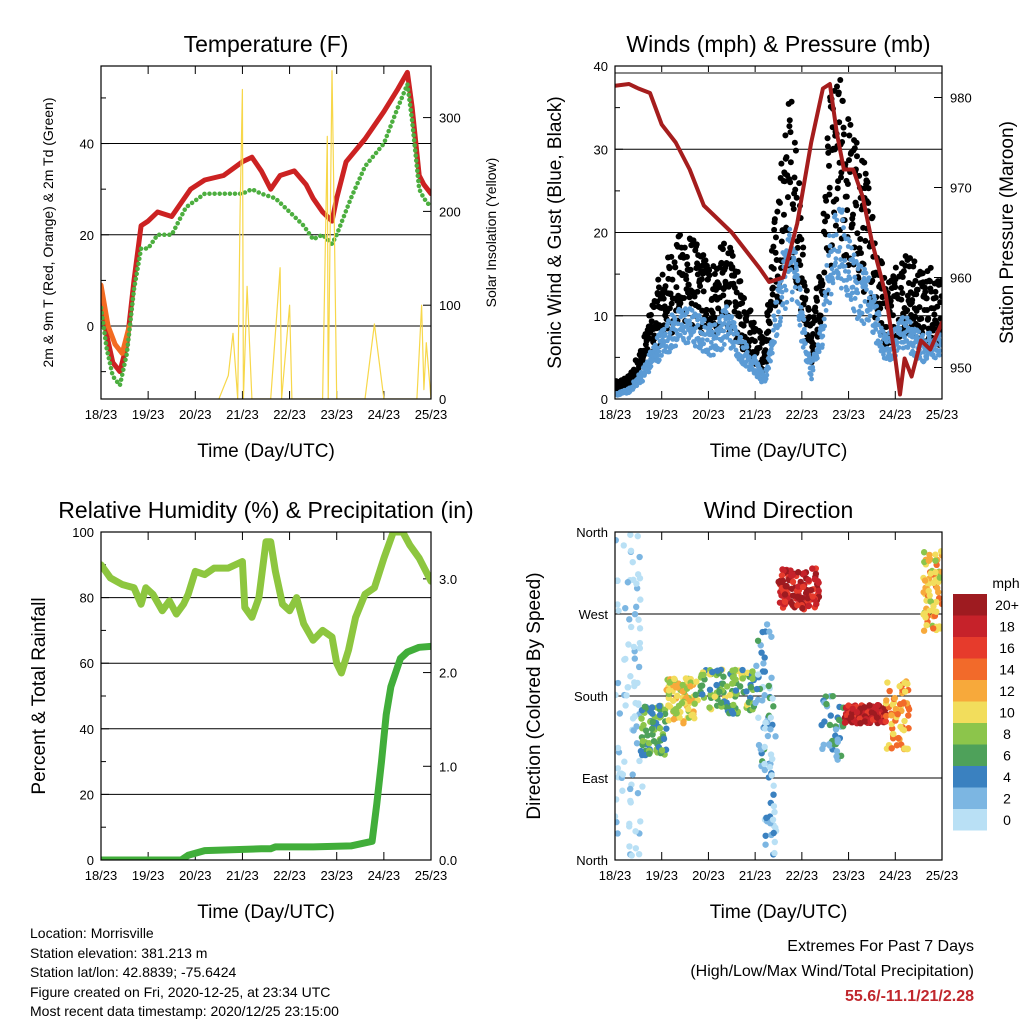 This screenshot has height=1024, width=1024. I want to click on x-tick-label: 24/23, so click(895, 875).